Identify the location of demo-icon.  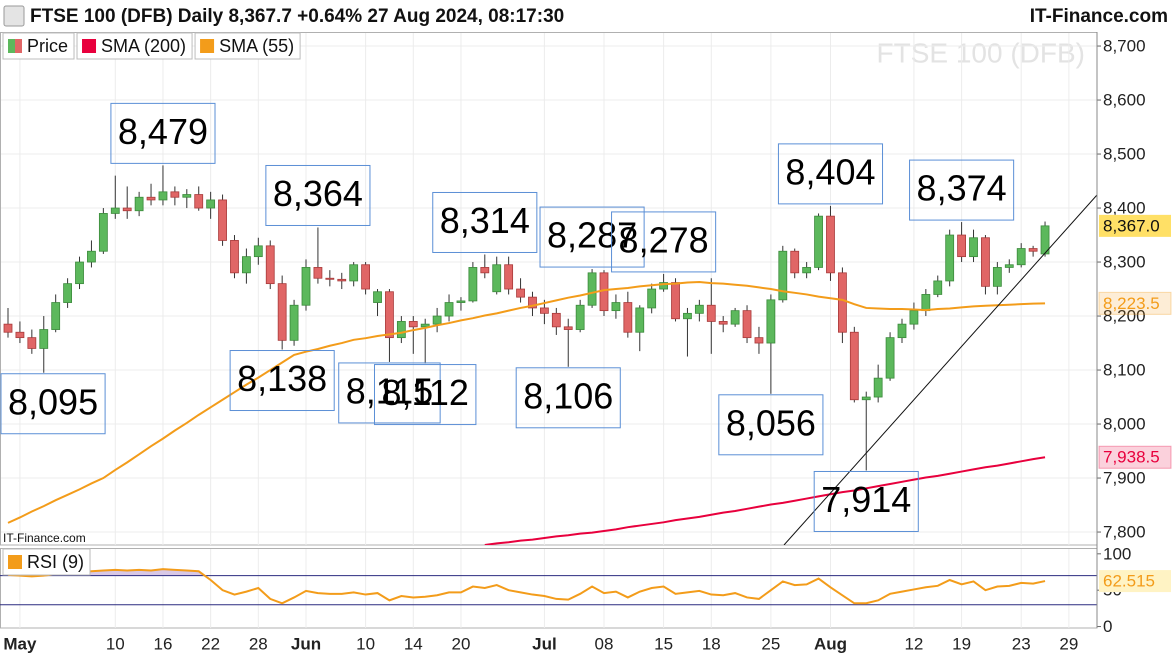
(14, 16).